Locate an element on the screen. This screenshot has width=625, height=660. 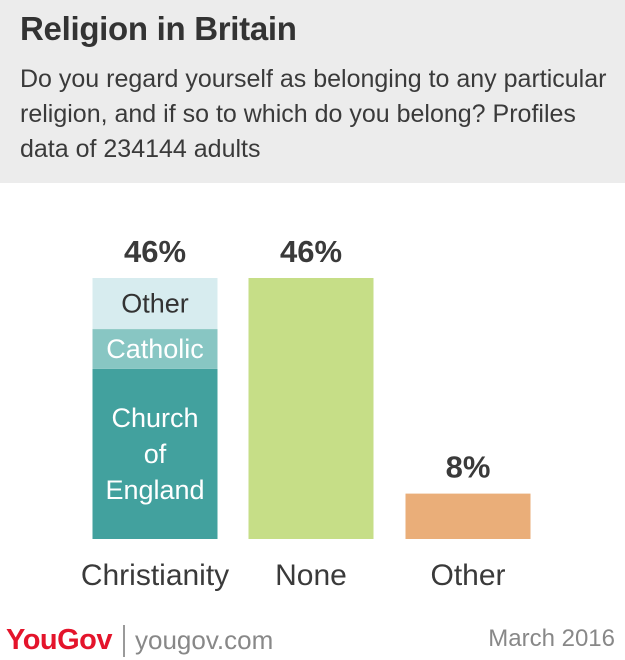
segment-label: Other is located at coordinates (155, 304).